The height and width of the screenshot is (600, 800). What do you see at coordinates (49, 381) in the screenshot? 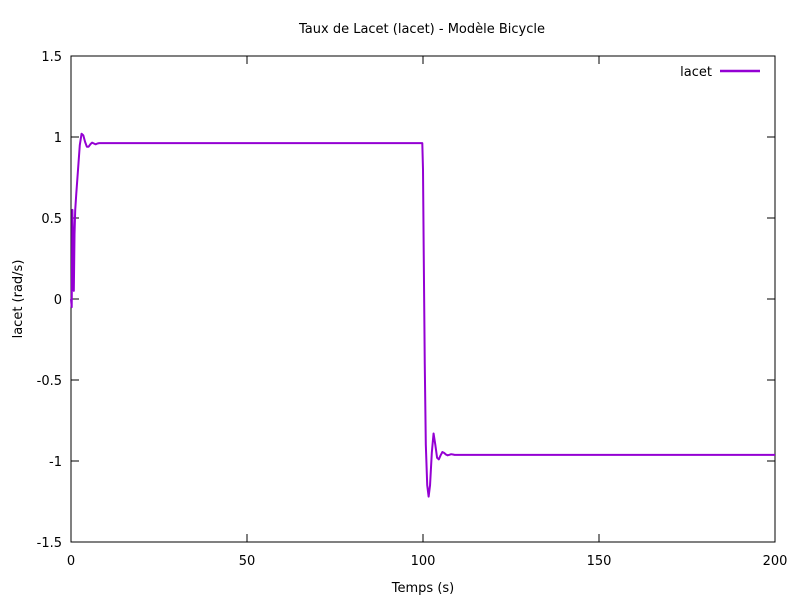
I see `y-tick-label: -0.5` at bounding box center [49, 381].